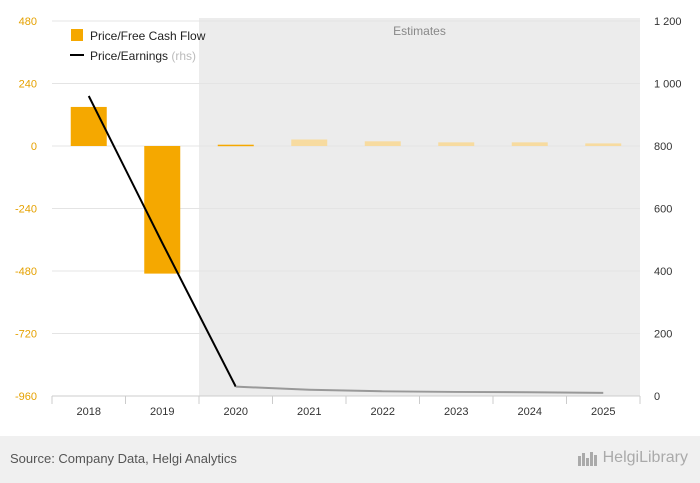 The width and height of the screenshot is (700, 483). I want to click on right-tick-label: 1 200, so click(668, 22).